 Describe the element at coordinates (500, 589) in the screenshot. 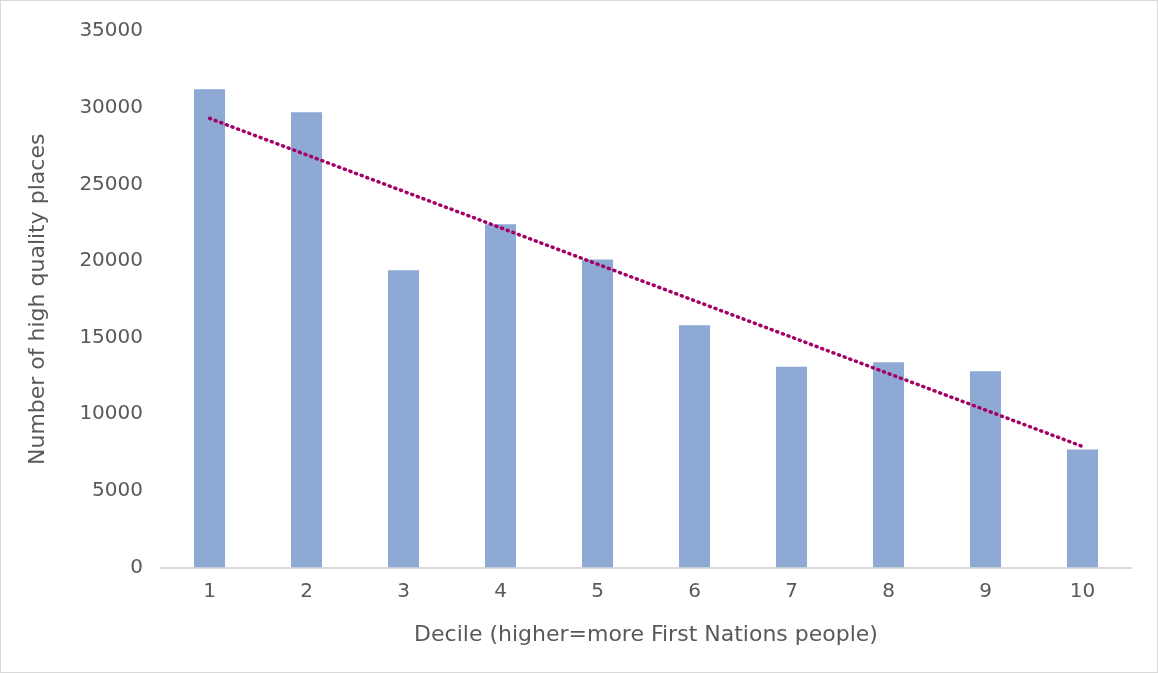

I see `x-tick-label: 4` at that location.